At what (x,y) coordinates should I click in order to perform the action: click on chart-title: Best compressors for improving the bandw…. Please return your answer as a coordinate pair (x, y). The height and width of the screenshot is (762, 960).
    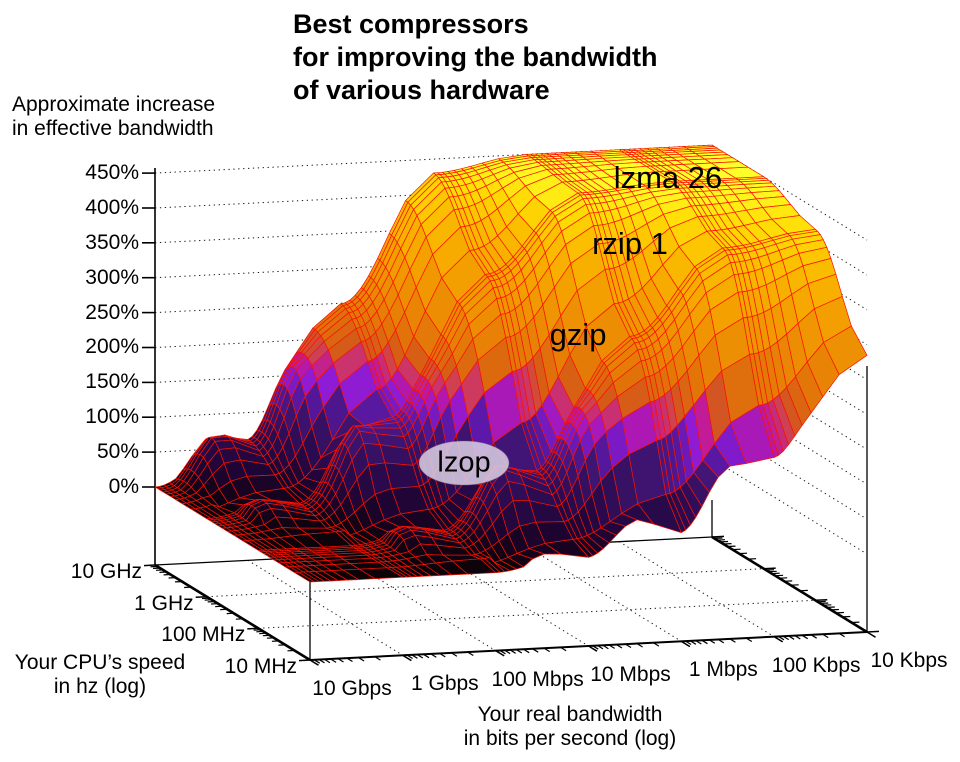
    Looking at the image, I should click on (475, 57).